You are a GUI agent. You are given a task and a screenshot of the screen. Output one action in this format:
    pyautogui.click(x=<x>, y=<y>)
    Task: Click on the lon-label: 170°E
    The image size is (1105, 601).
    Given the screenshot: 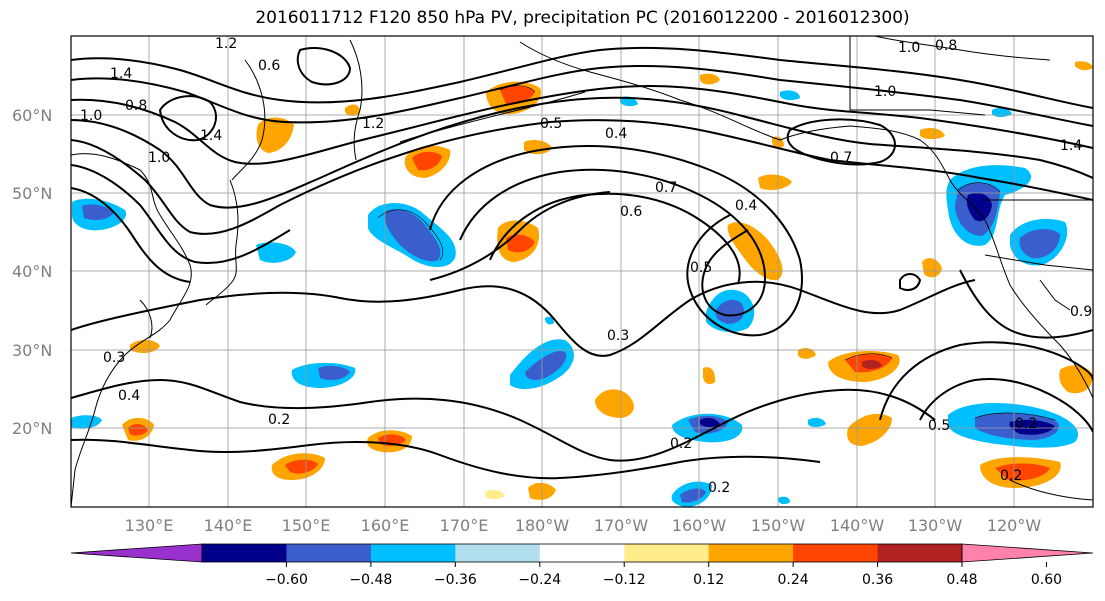 What is the action you would take?
    pyautogui.click(x=464, y=525)
    